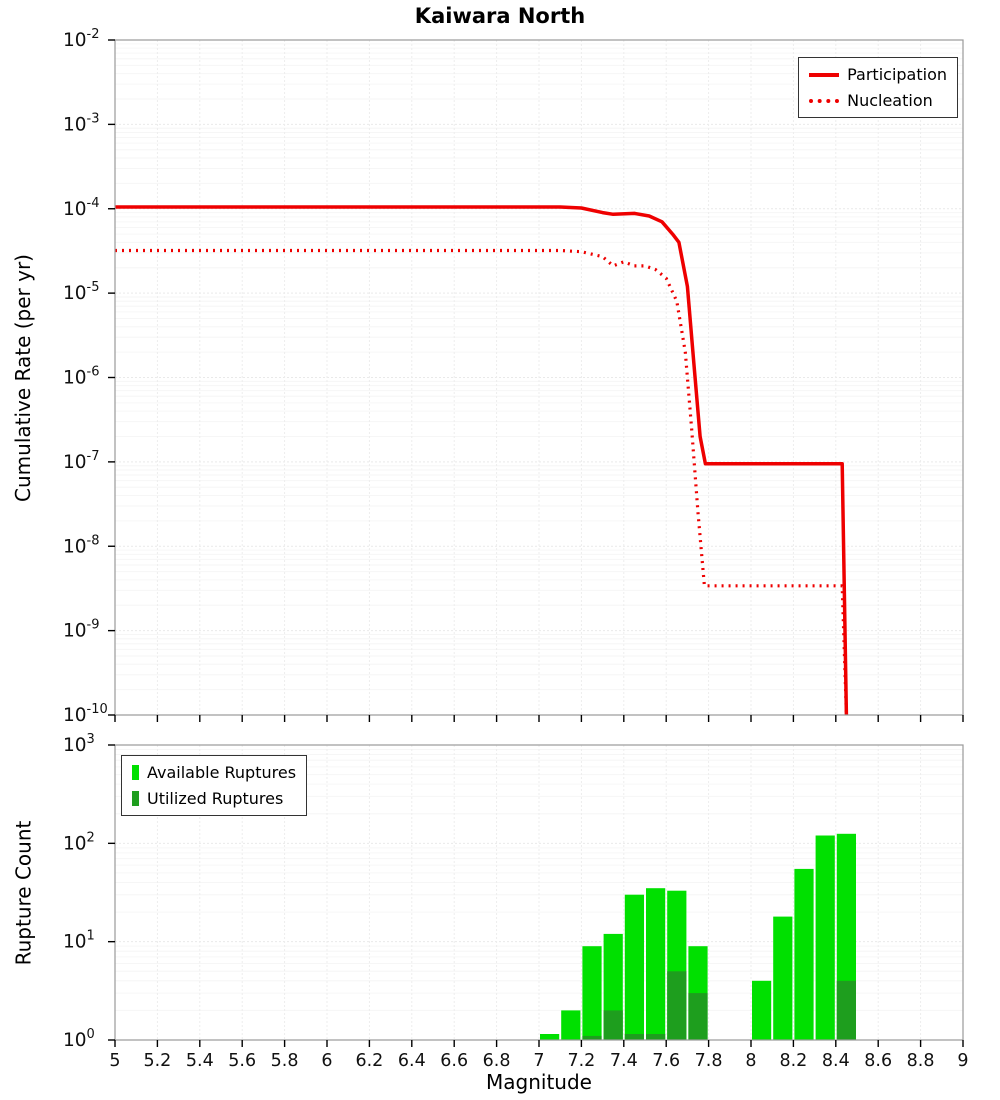 Image resolution: width=1000 pixels, height=1100 pixels. What do you see at coordinates (79, 842) in the screenshot?
I see `y-tick-label: 10²` at bounding box center [79, 842].